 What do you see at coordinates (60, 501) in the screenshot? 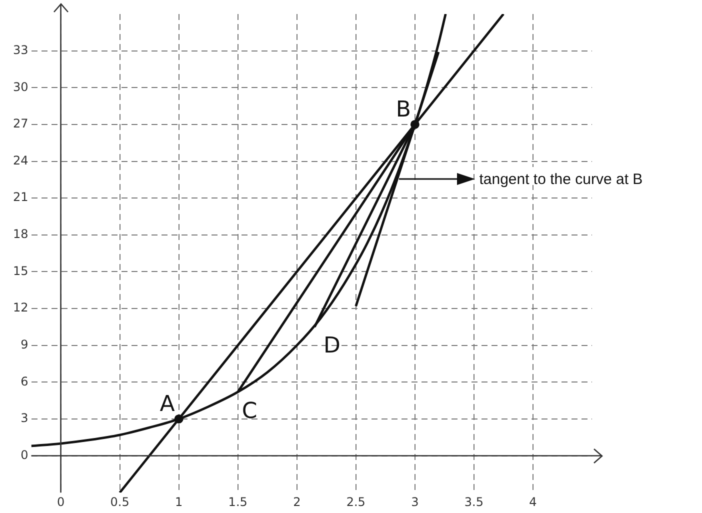
I see `x-tick-label: 0` at bounding box center [60, 501].